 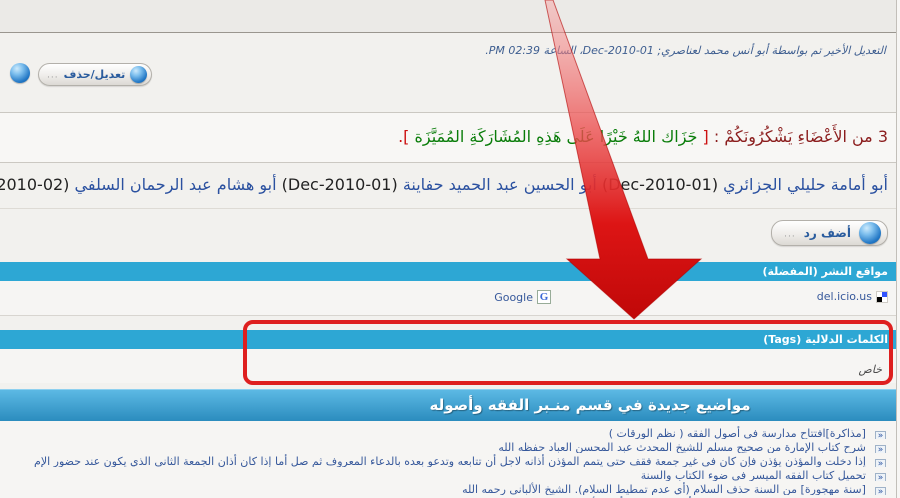 What do you see at coordinates (825, 339) in the screenshot?
I see `tags-header-label: الكلمات الدلالية (Tags)` at bounding box center [825, 339].